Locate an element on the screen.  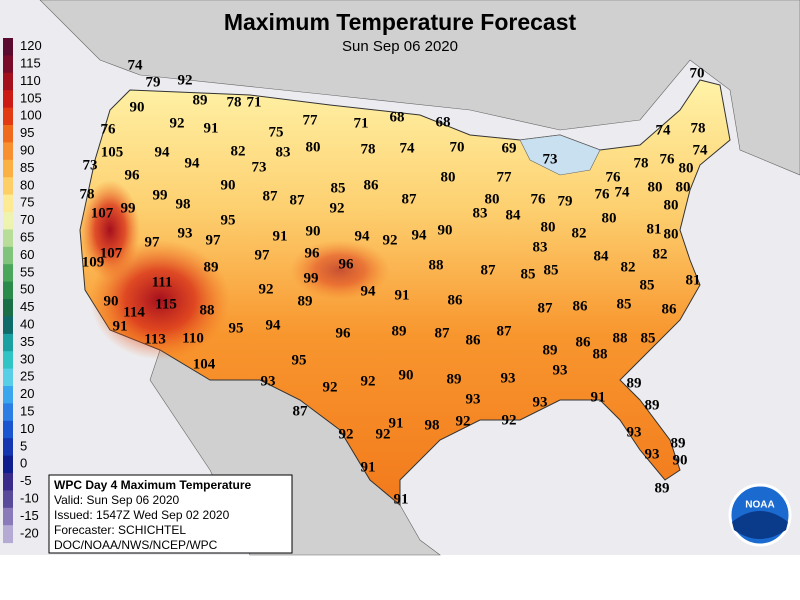
hot-region is located at coordinates (110, 230).